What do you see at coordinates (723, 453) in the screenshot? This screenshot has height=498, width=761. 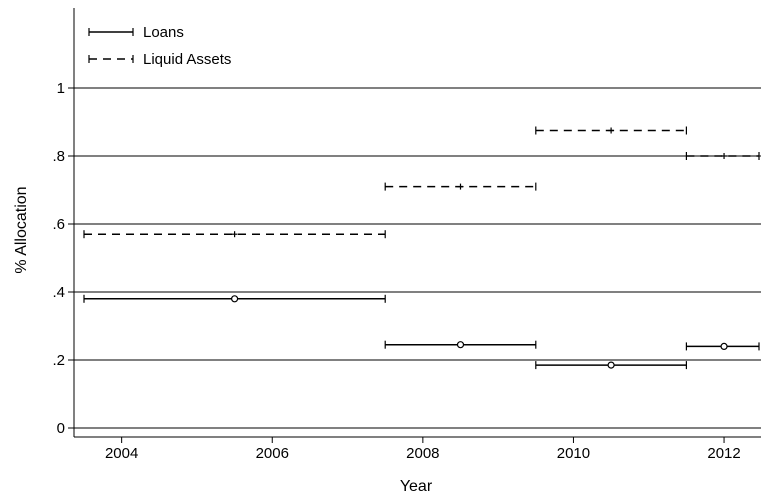 I see `x-tick-label-4: 2012` at bounding box center [723, 453].